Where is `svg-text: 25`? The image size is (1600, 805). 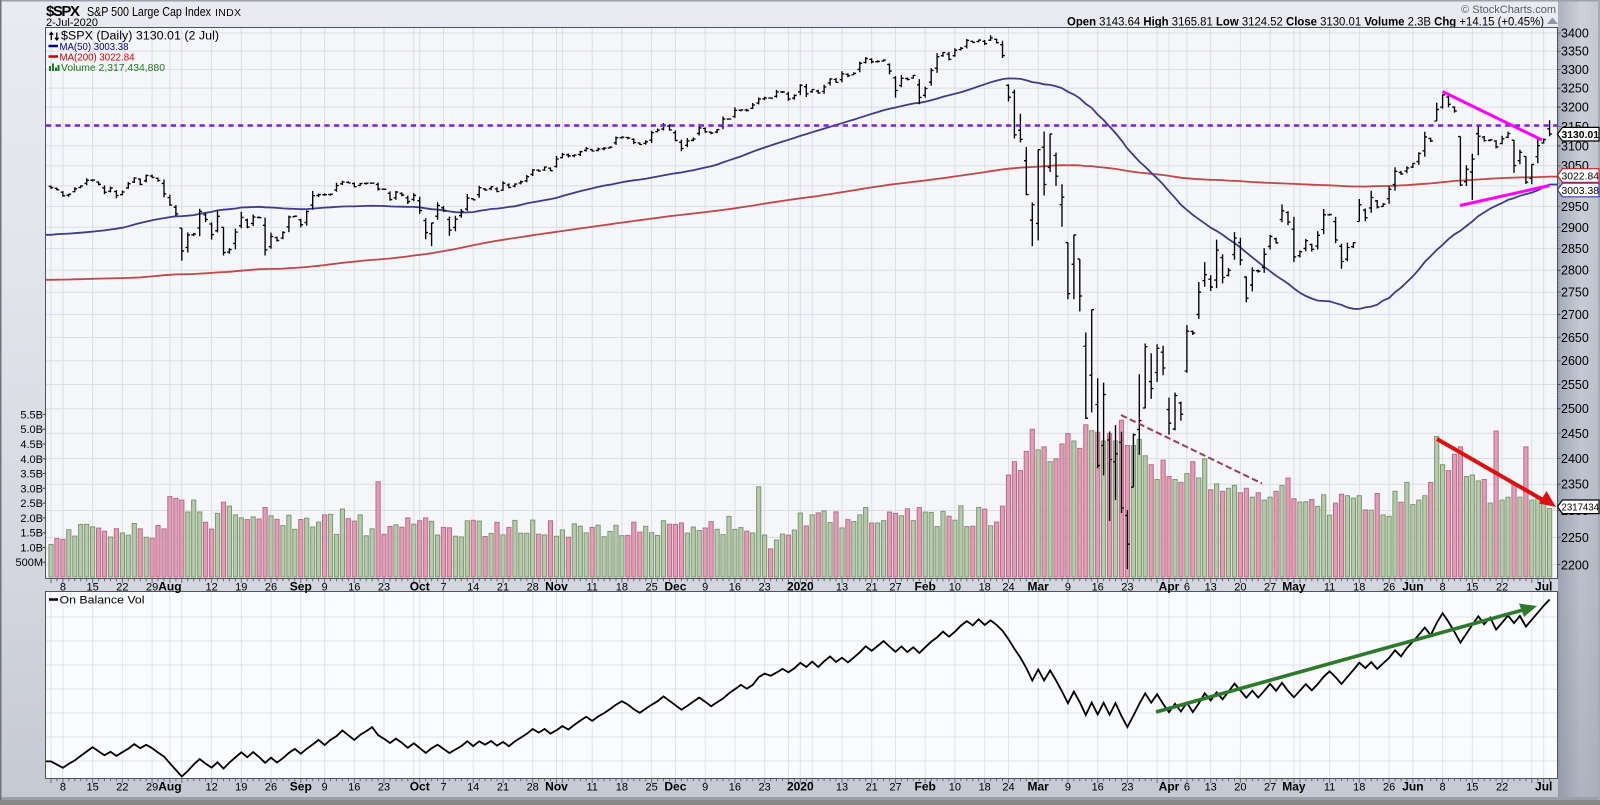 svg-text: 25 is located at coordinates (651, 588).